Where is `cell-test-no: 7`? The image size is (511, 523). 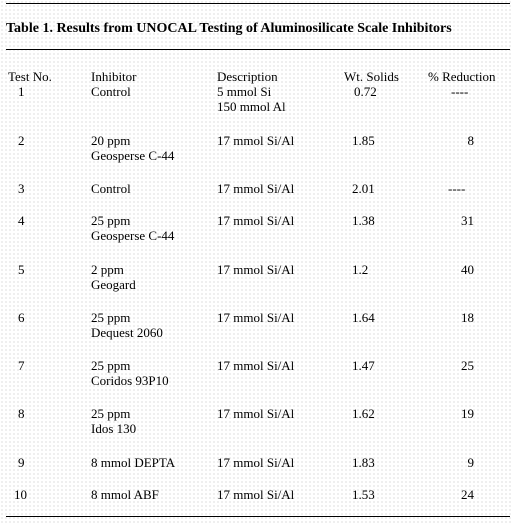 cell-test-no: 7 is located at coordinates (21, 365).